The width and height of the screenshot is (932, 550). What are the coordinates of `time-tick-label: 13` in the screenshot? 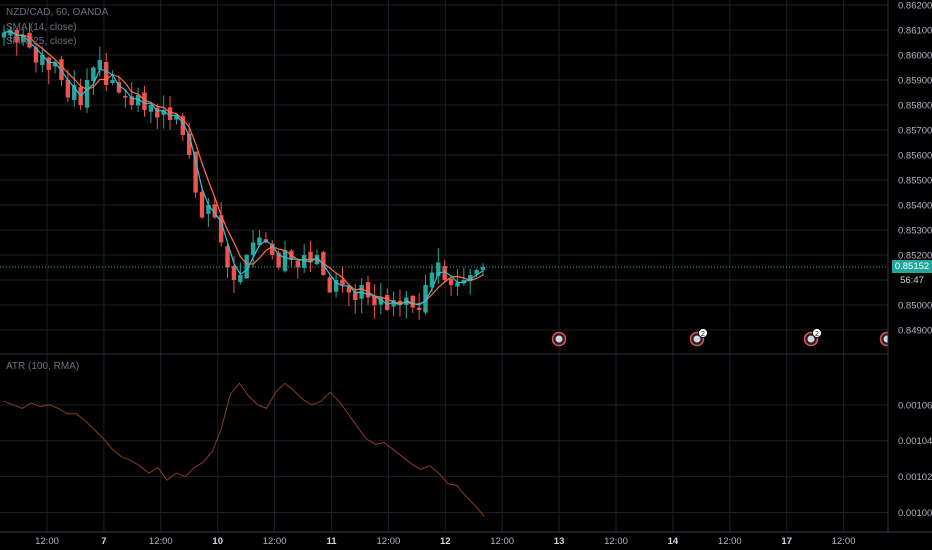 It's located at (559, 541).